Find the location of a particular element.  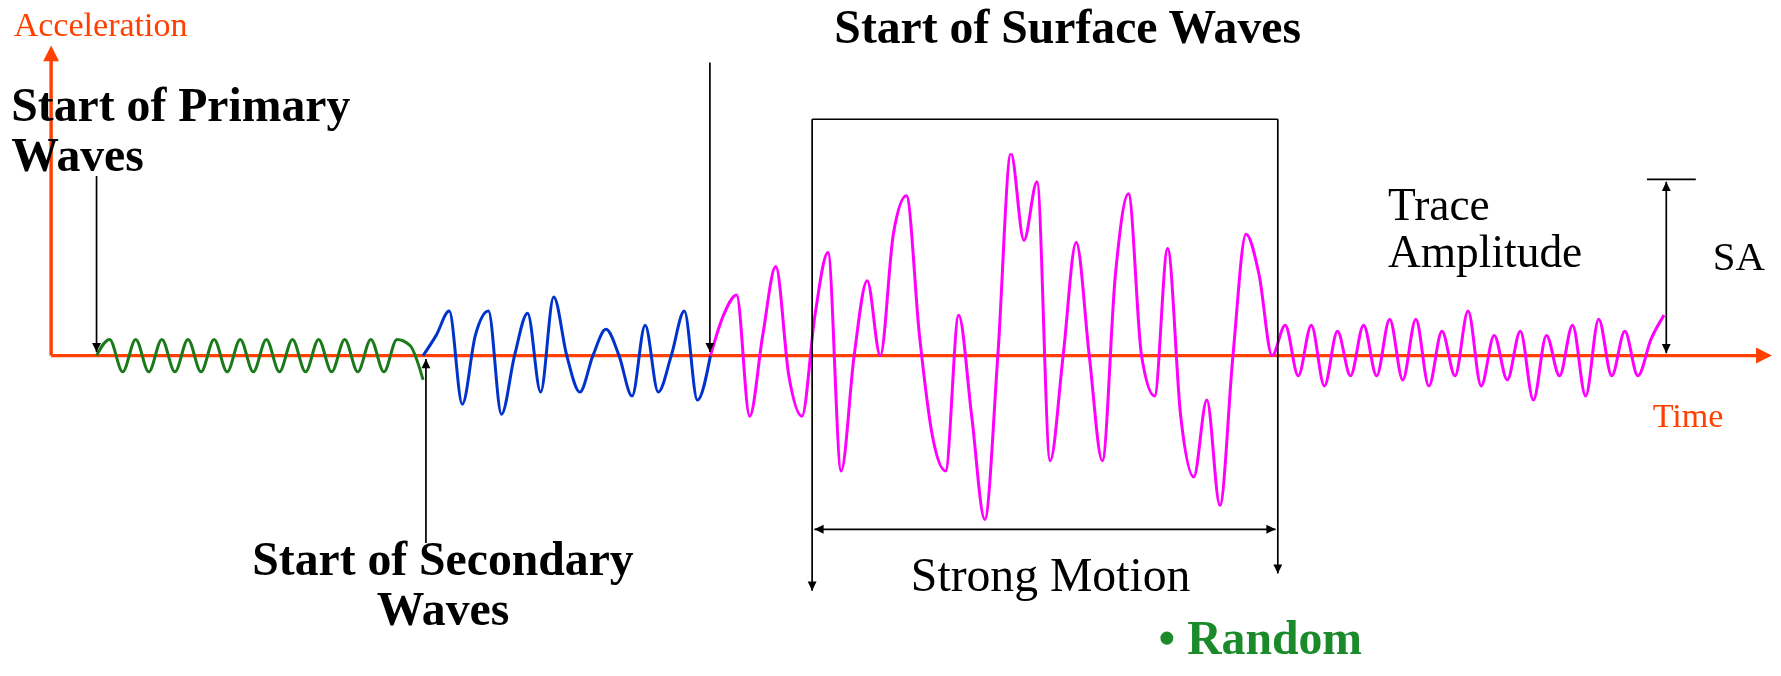

annotation: Trace Amplitude is located at coordinates (1485, 228).